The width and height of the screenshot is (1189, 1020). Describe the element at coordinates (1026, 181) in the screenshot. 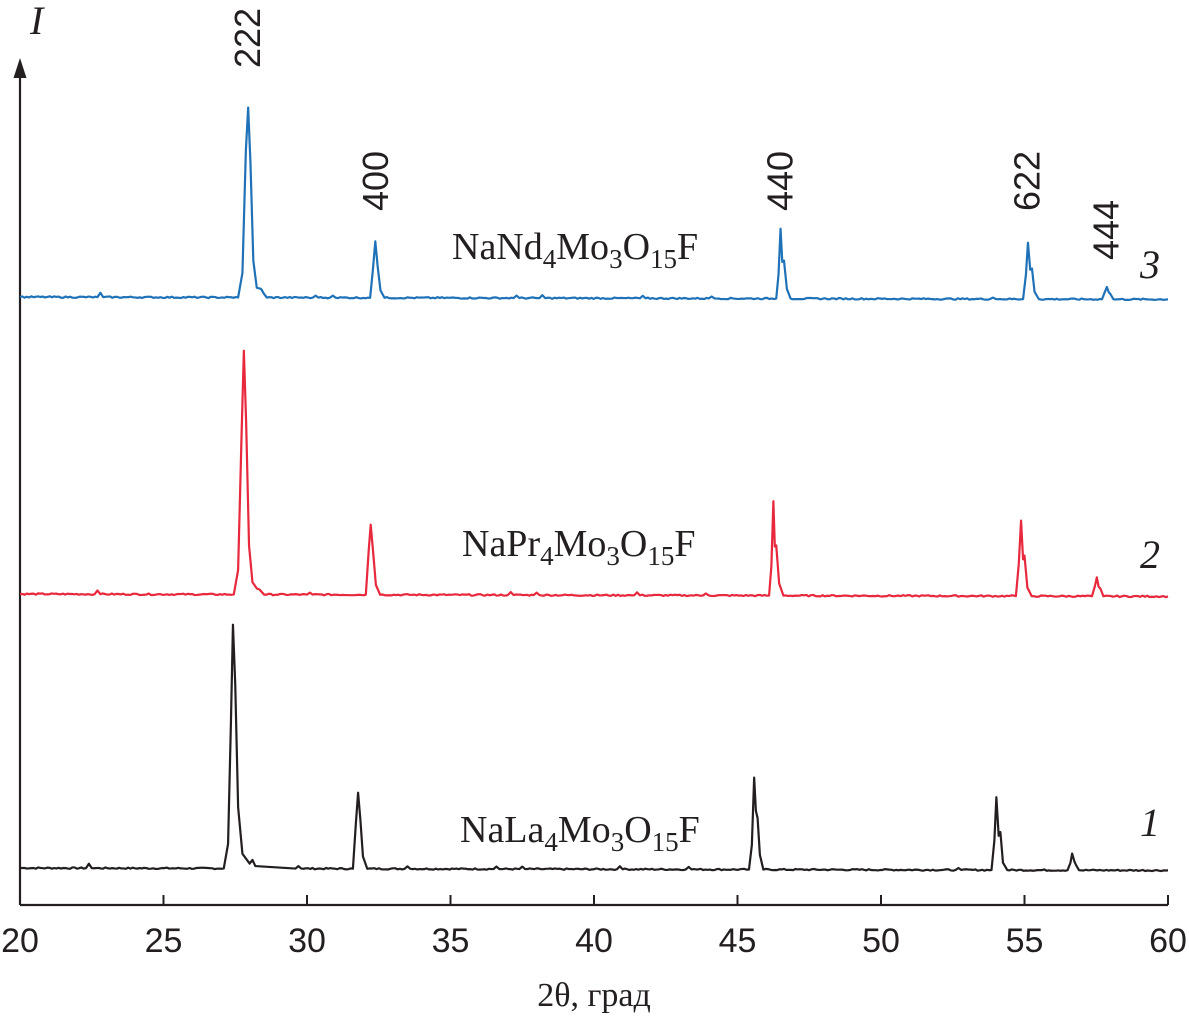

I see `peak-label-622: 622` at that location.